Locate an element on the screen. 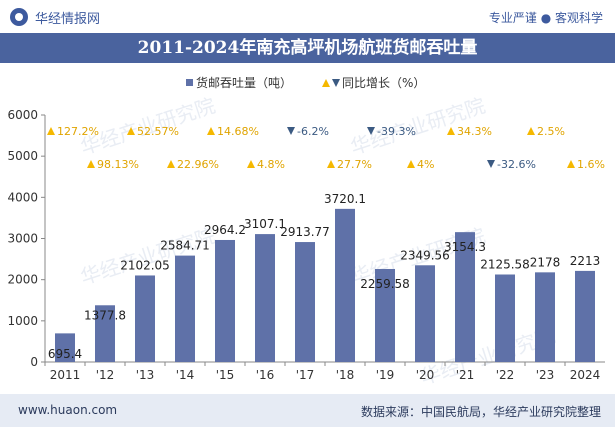 This screenshot has height=427, width=615. bar-value-label: 3154.3 is located at coordinates (465, 247).